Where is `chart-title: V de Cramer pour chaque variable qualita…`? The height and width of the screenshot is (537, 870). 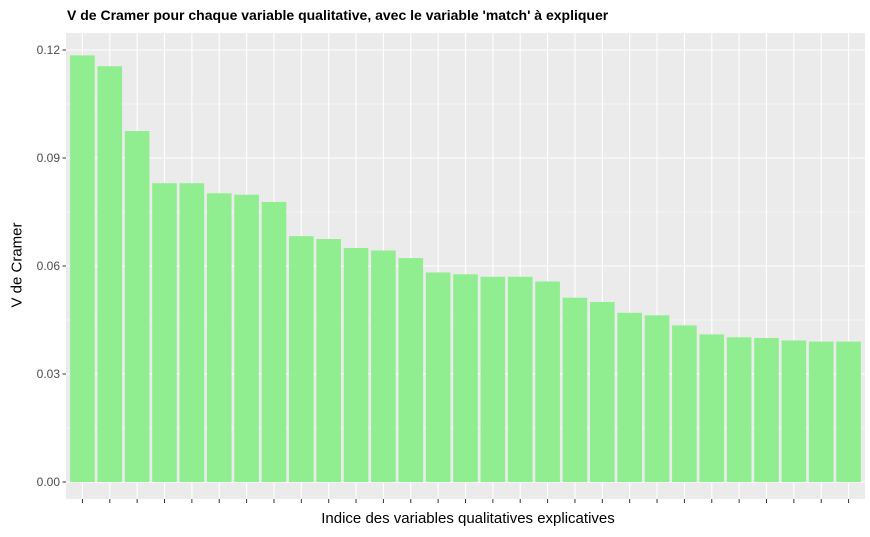
chart-title: V de Cramer pour chaque variable qualita… is located at coordinates (338, 15).